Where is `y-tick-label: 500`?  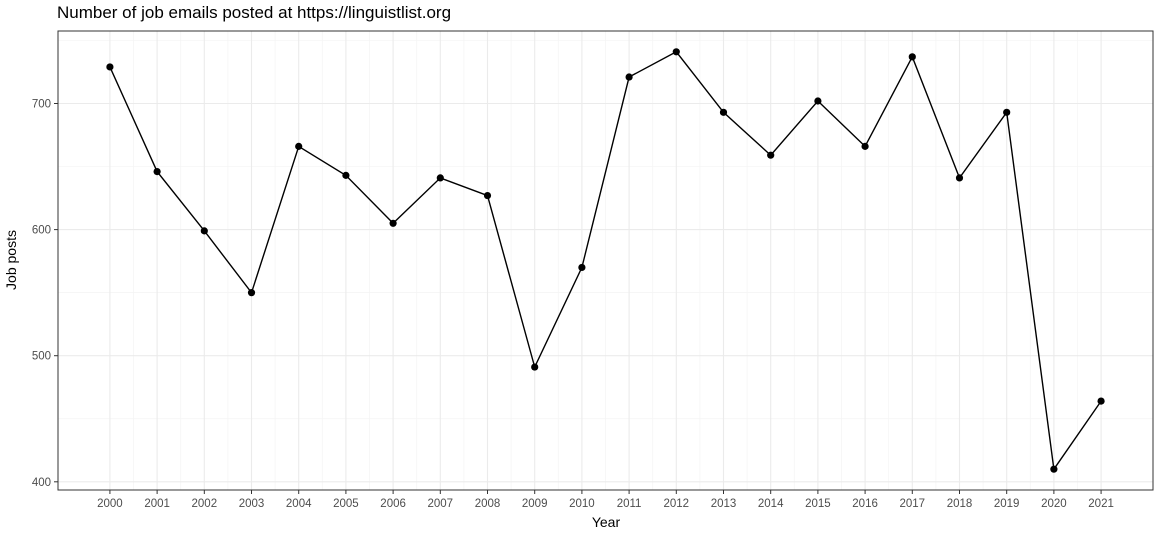 y-tick-label: 500 is located at coordinates (41, 357).